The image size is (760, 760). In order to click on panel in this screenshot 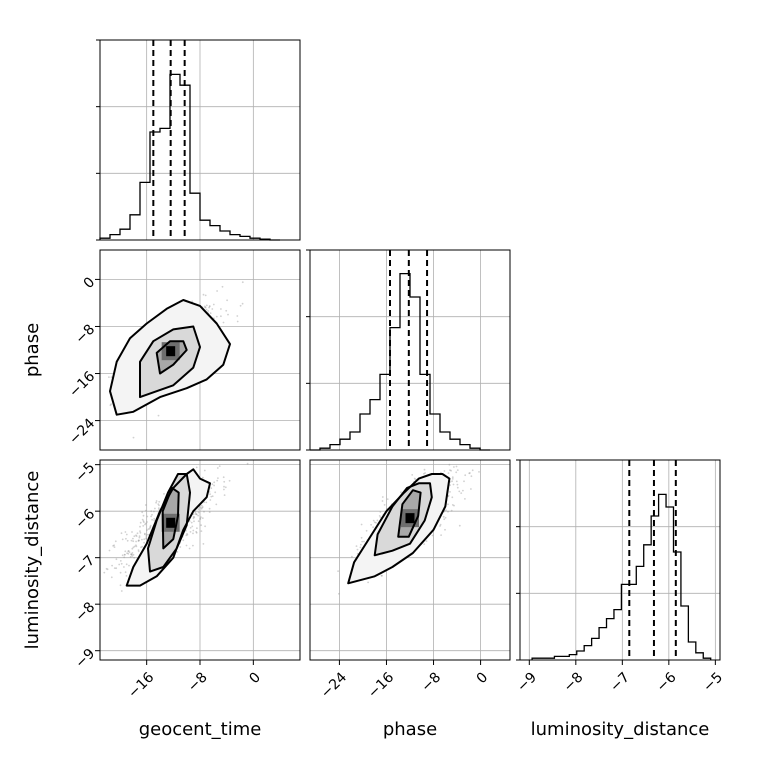, I will do `click(200, 350)`.